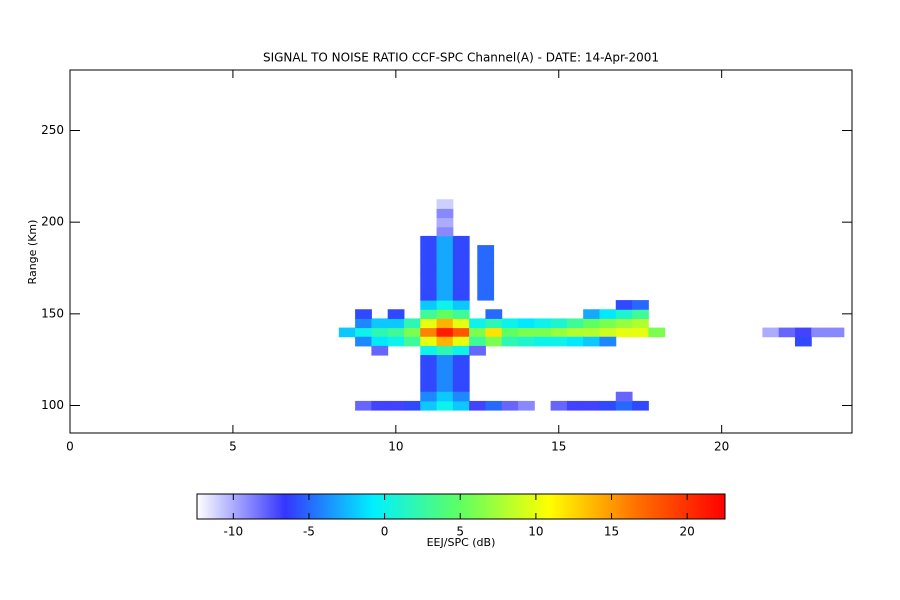 The height and width of the screenshot is (600, 900). I want to click on x-tick-label: 20, so click(721, 447).